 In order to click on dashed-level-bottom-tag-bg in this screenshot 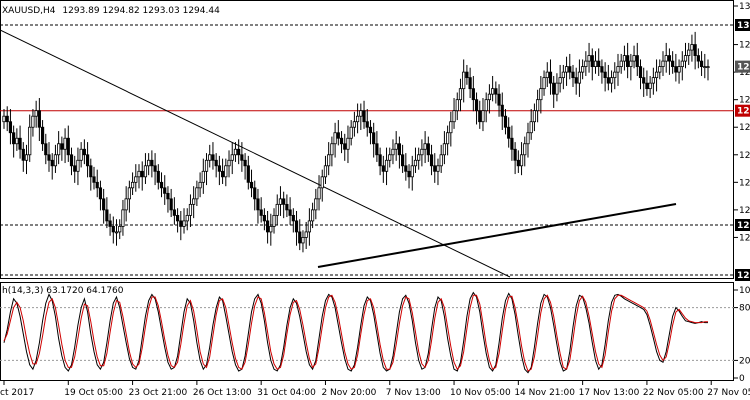, I will do `click(742, 275)`.